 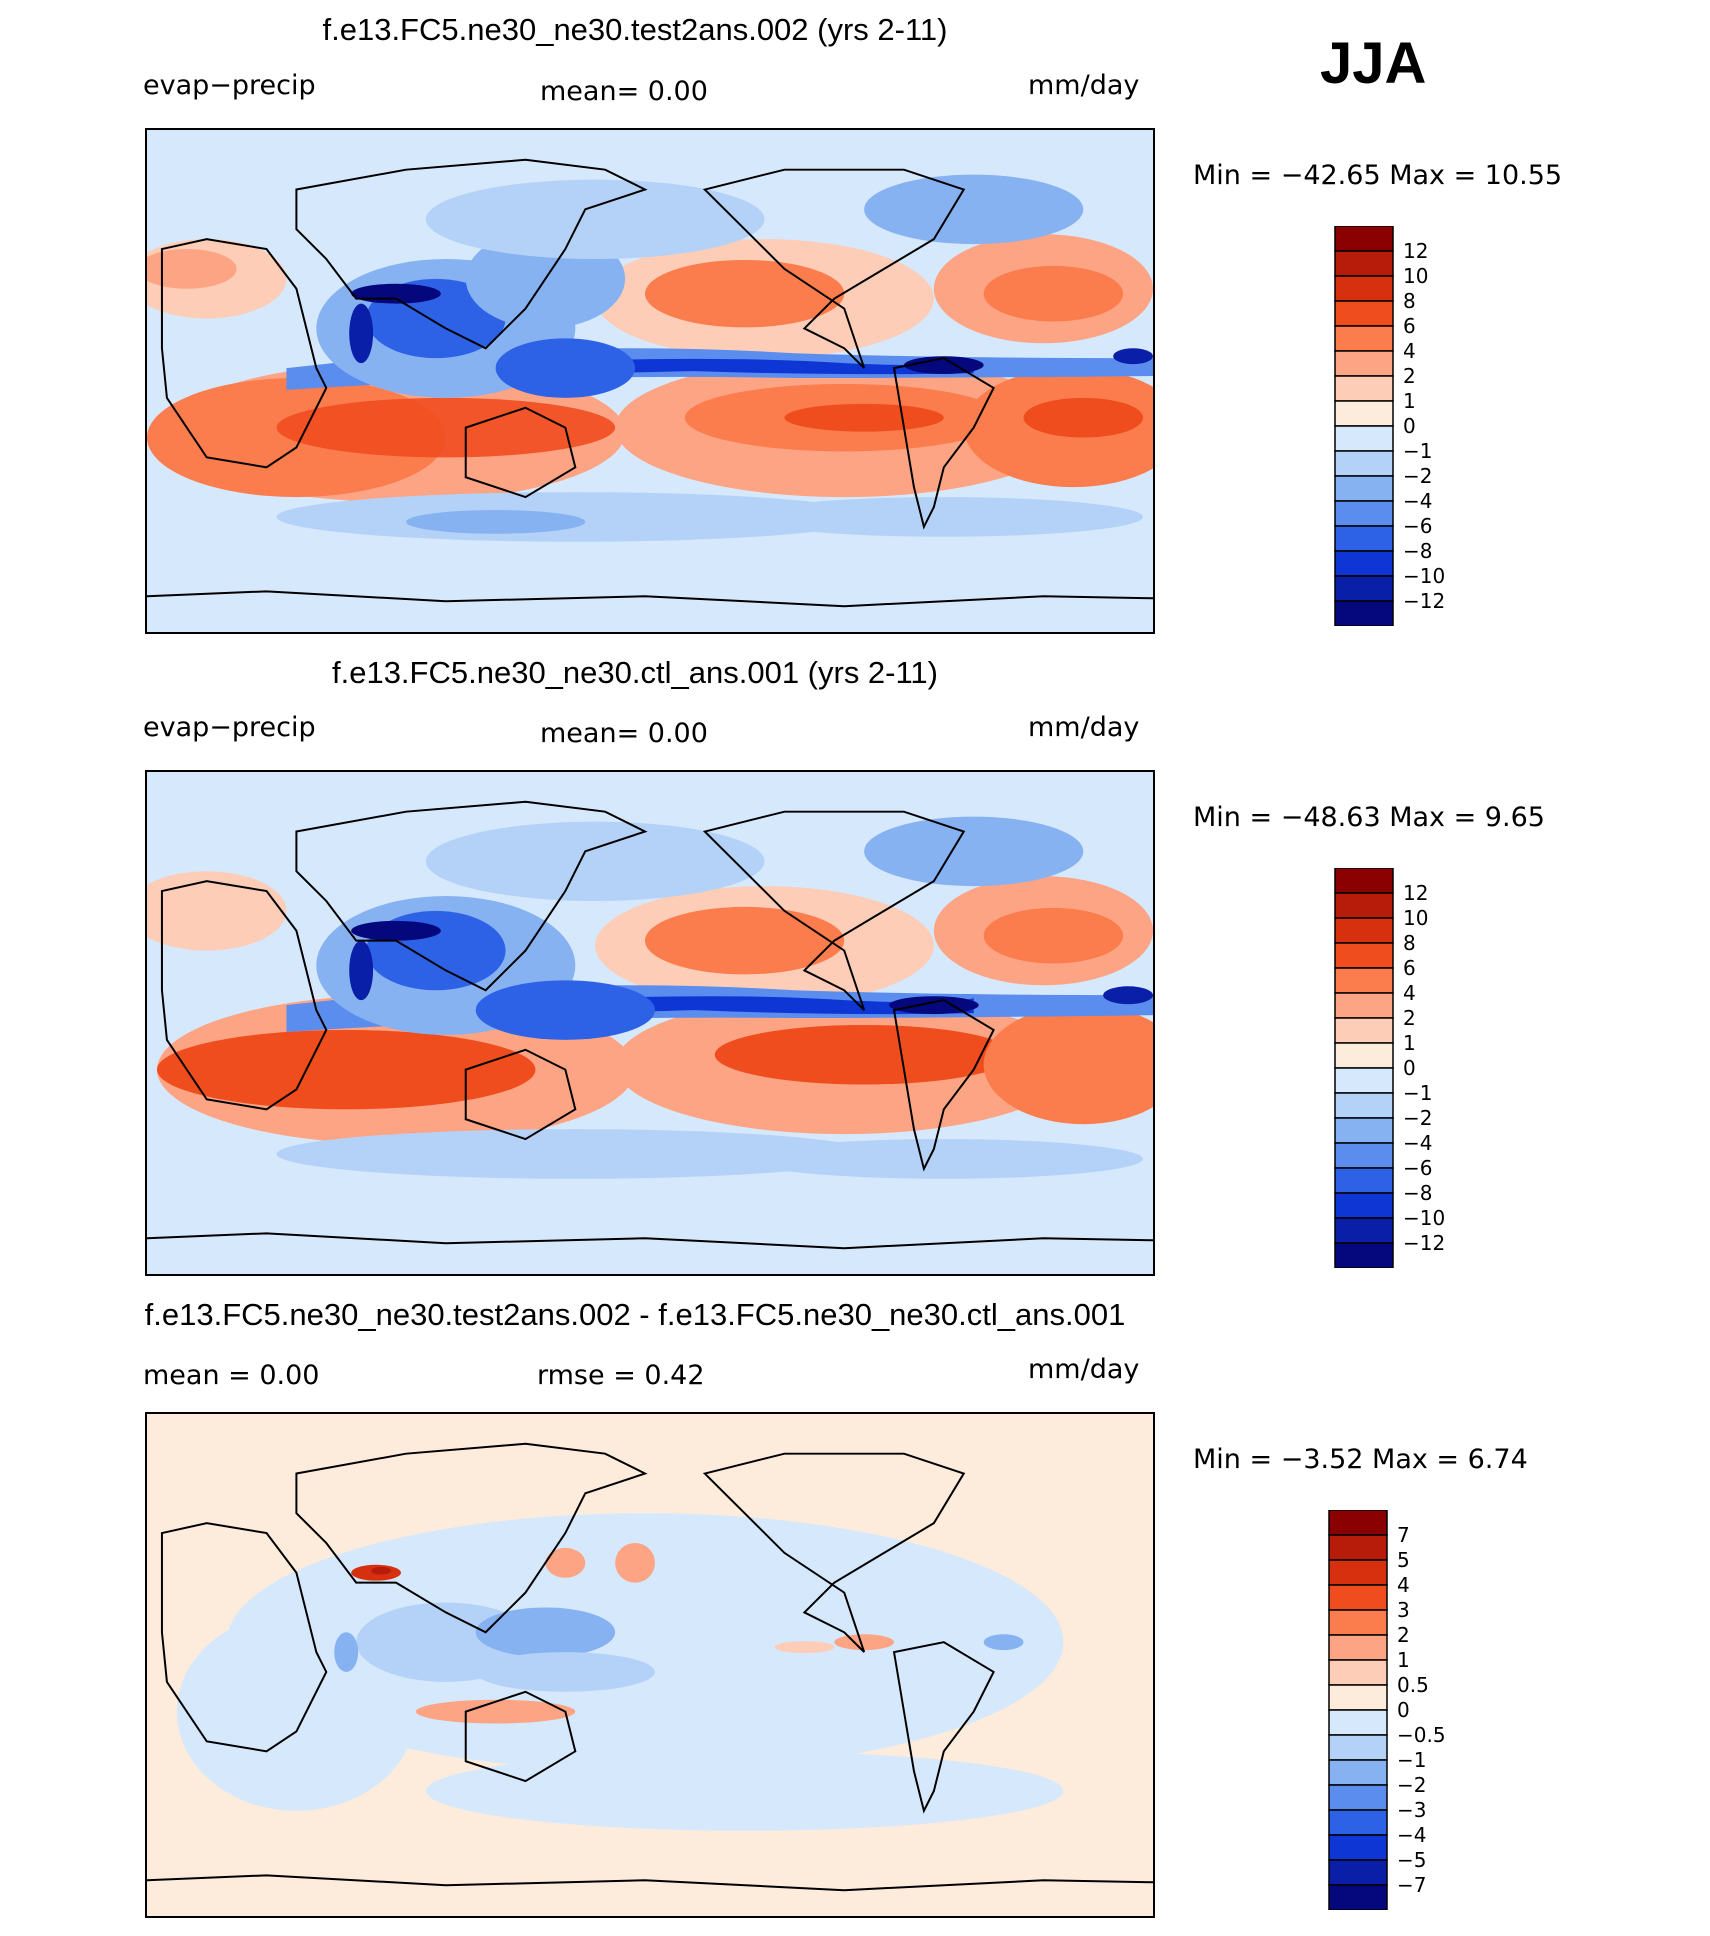 I want to click on panel1-min-max: Min = −42.65 Max = 10.55, so click(x=1378, y=175).